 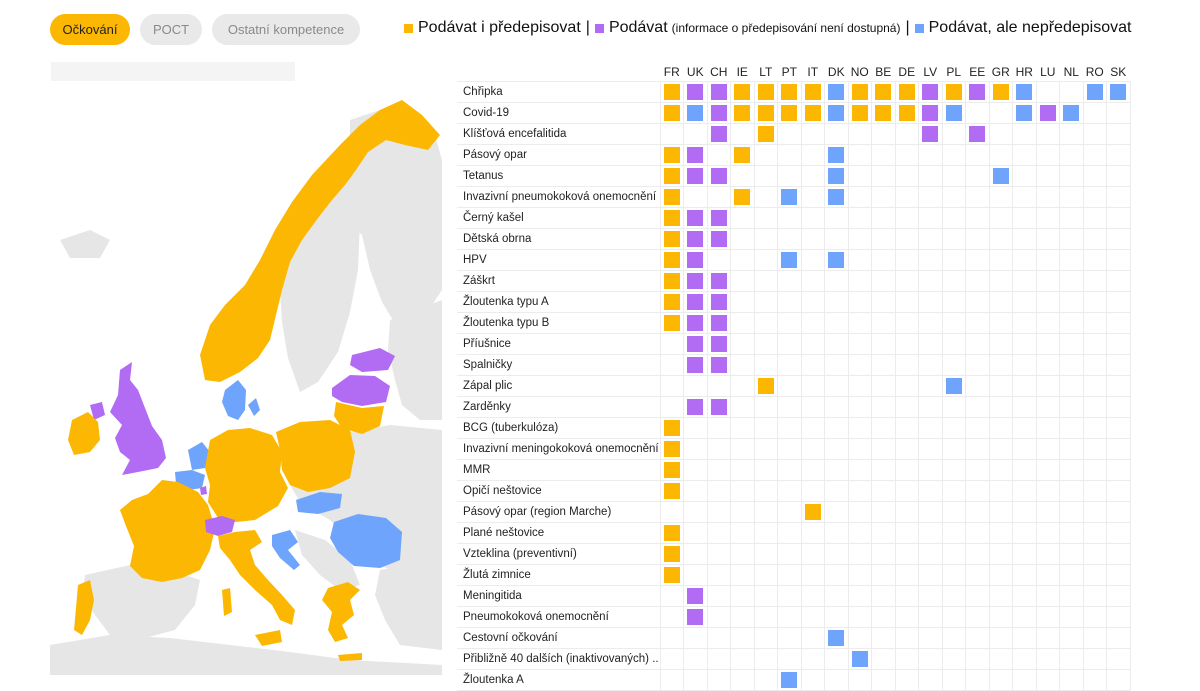 What do you see at coordinates (171, 29) in the screenshot?
I see `tab-poct: POCT` at bounding box center [171, 29].